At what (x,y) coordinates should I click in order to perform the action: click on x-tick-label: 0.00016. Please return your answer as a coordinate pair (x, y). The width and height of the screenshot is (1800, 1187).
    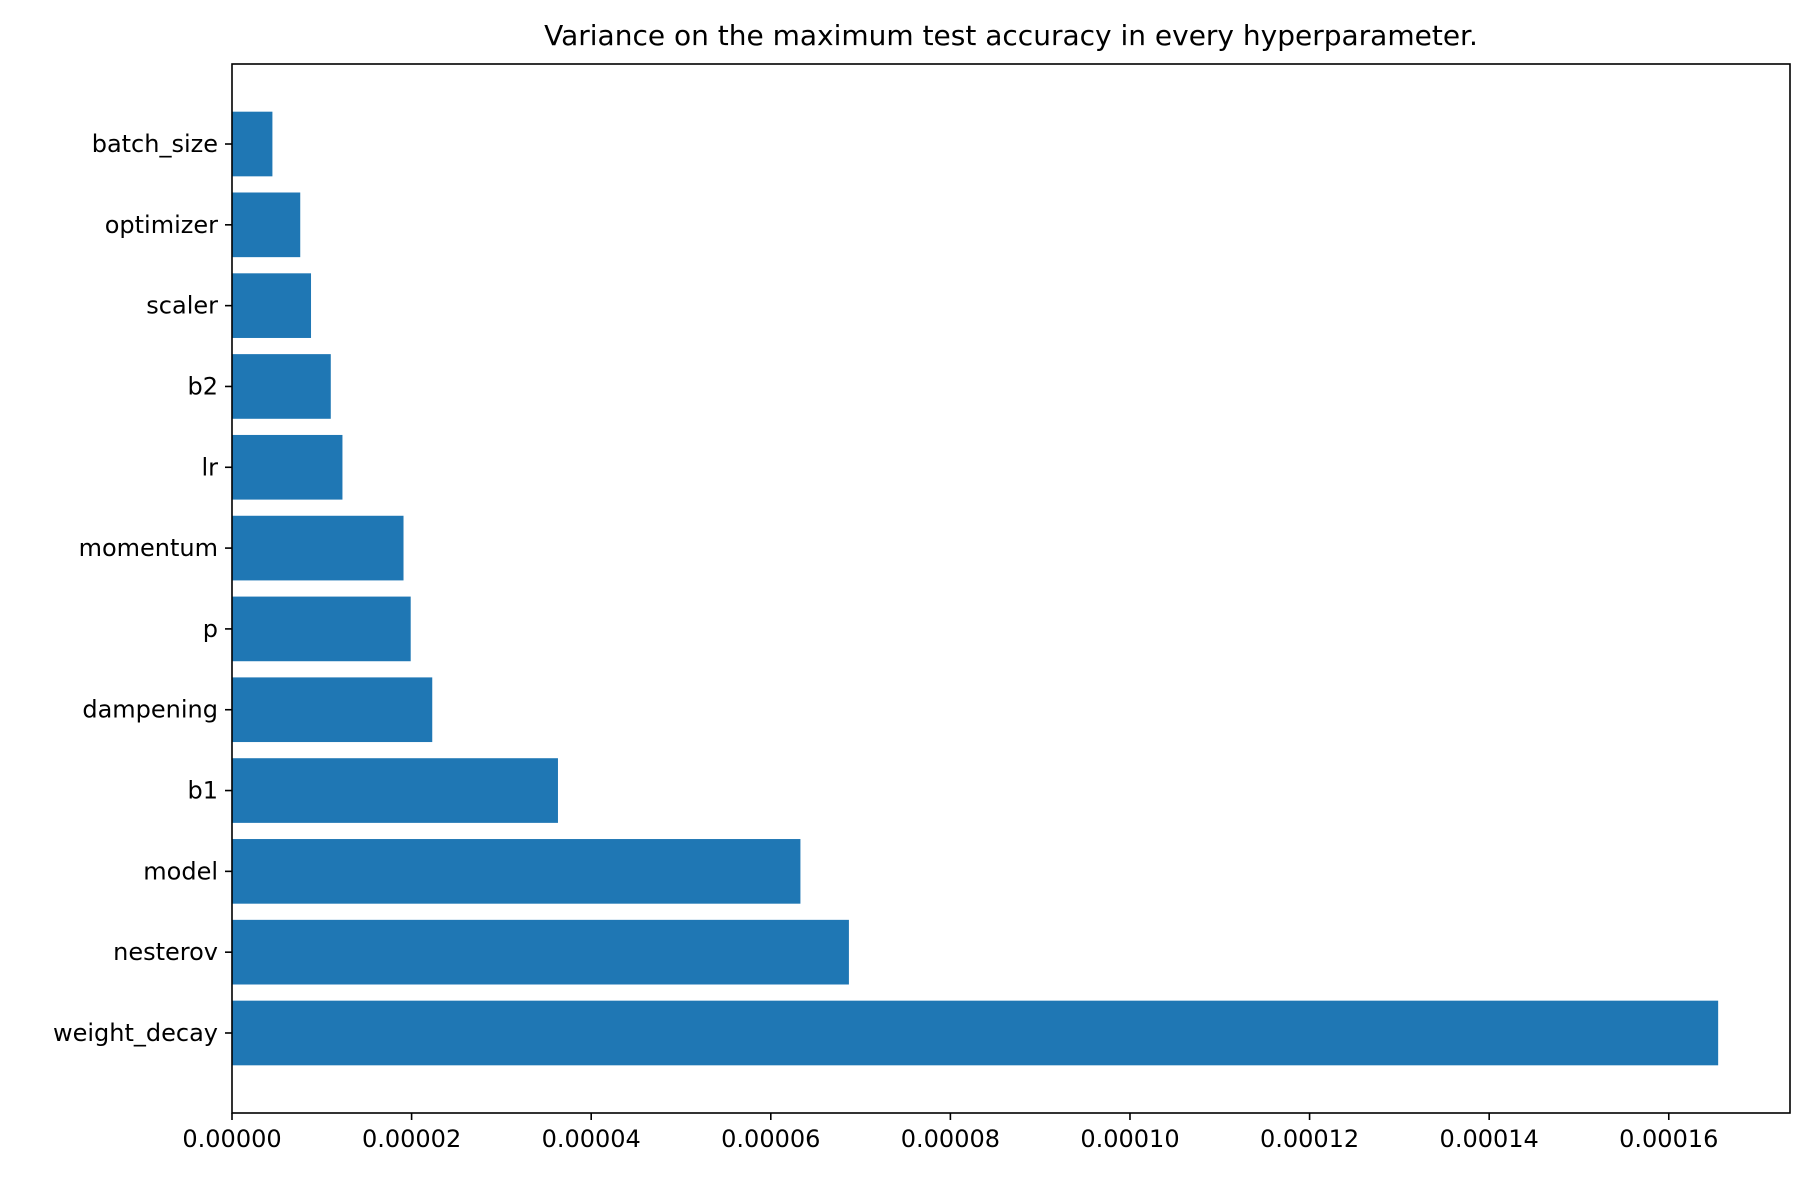
    Looking at the image, I should click on (1668, 1139).